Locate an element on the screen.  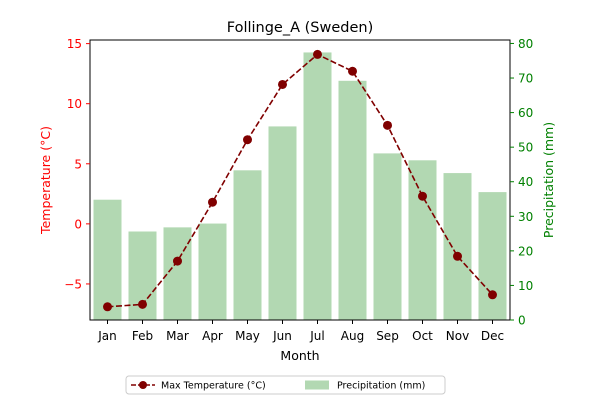
legend-entry-temperature: Max Temperature (°C) is located at coordinates (213, 386).